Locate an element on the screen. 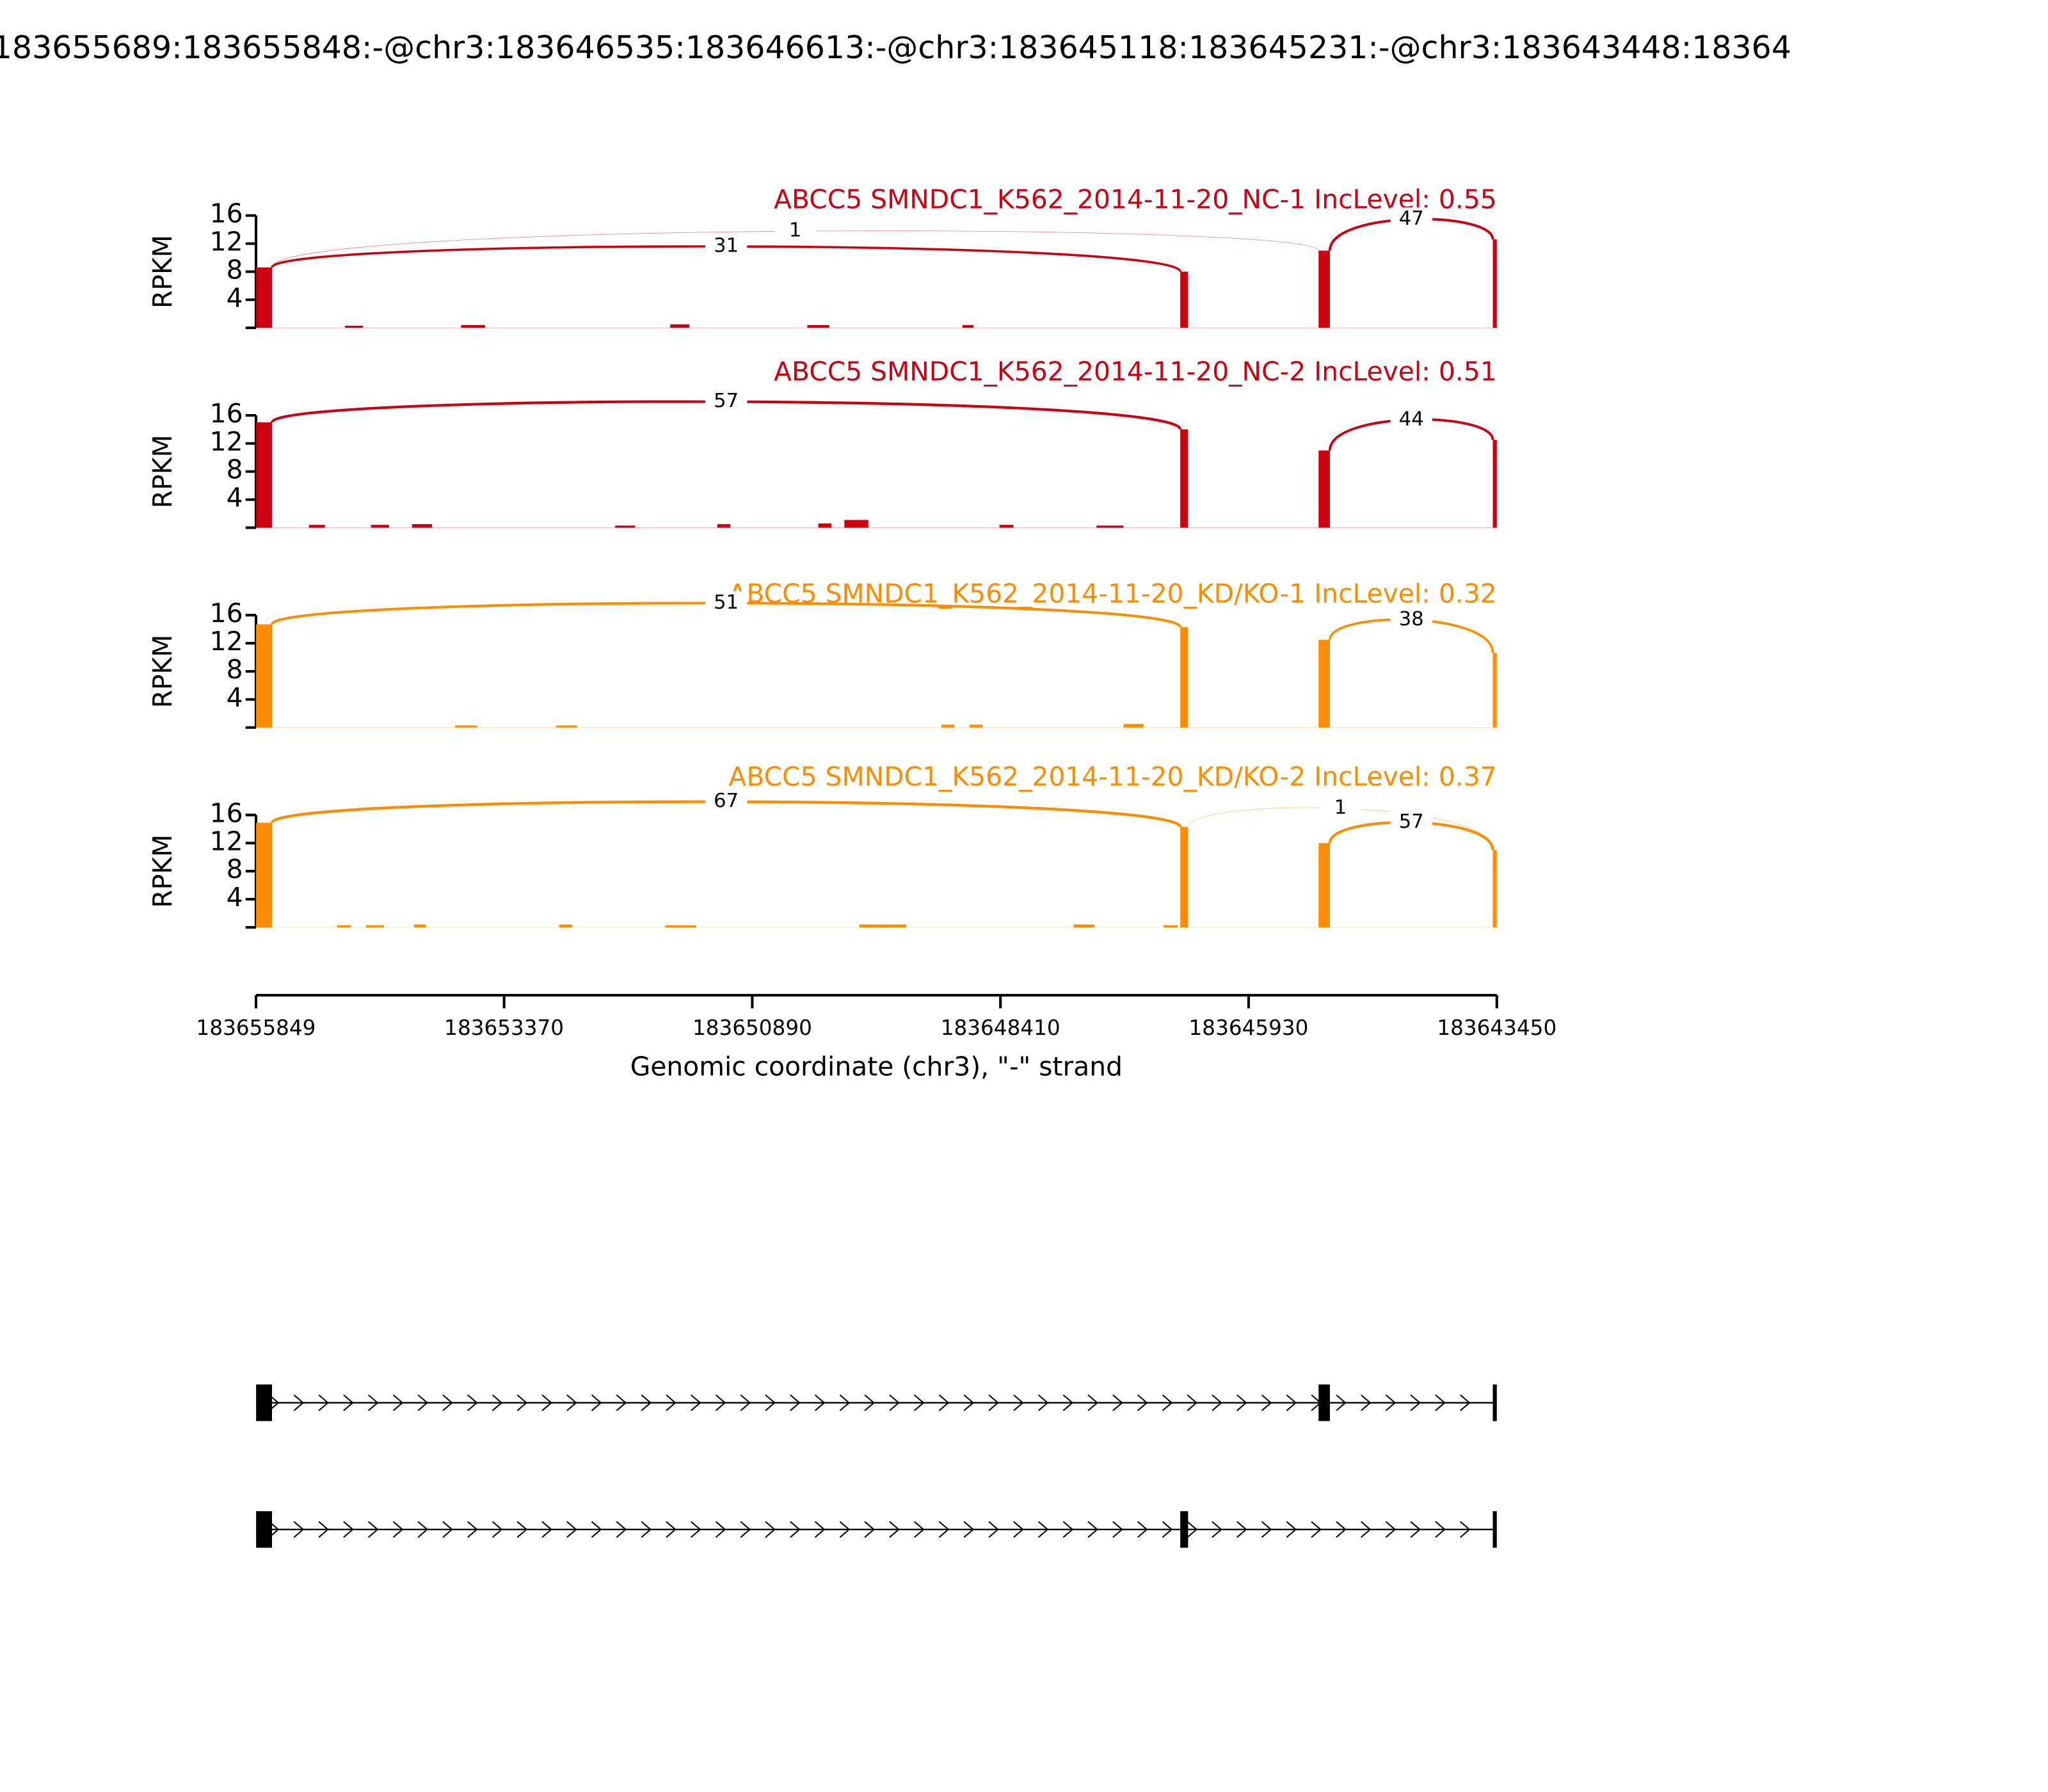 The width and height of the screenshot is (2048, 1792). y-tick-label: 16 is located at coordinates (226, 613).